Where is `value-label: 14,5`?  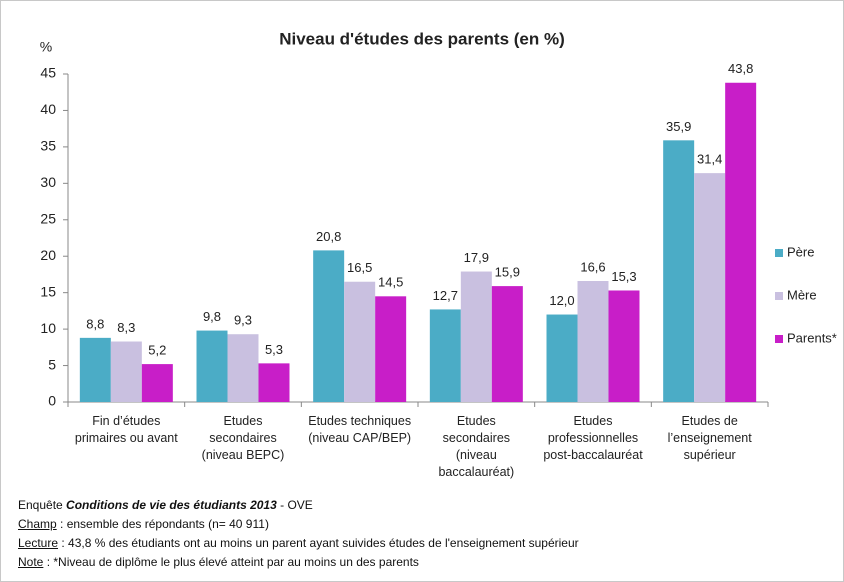
value-label: 14,5 is located at coordinates (390, 282).